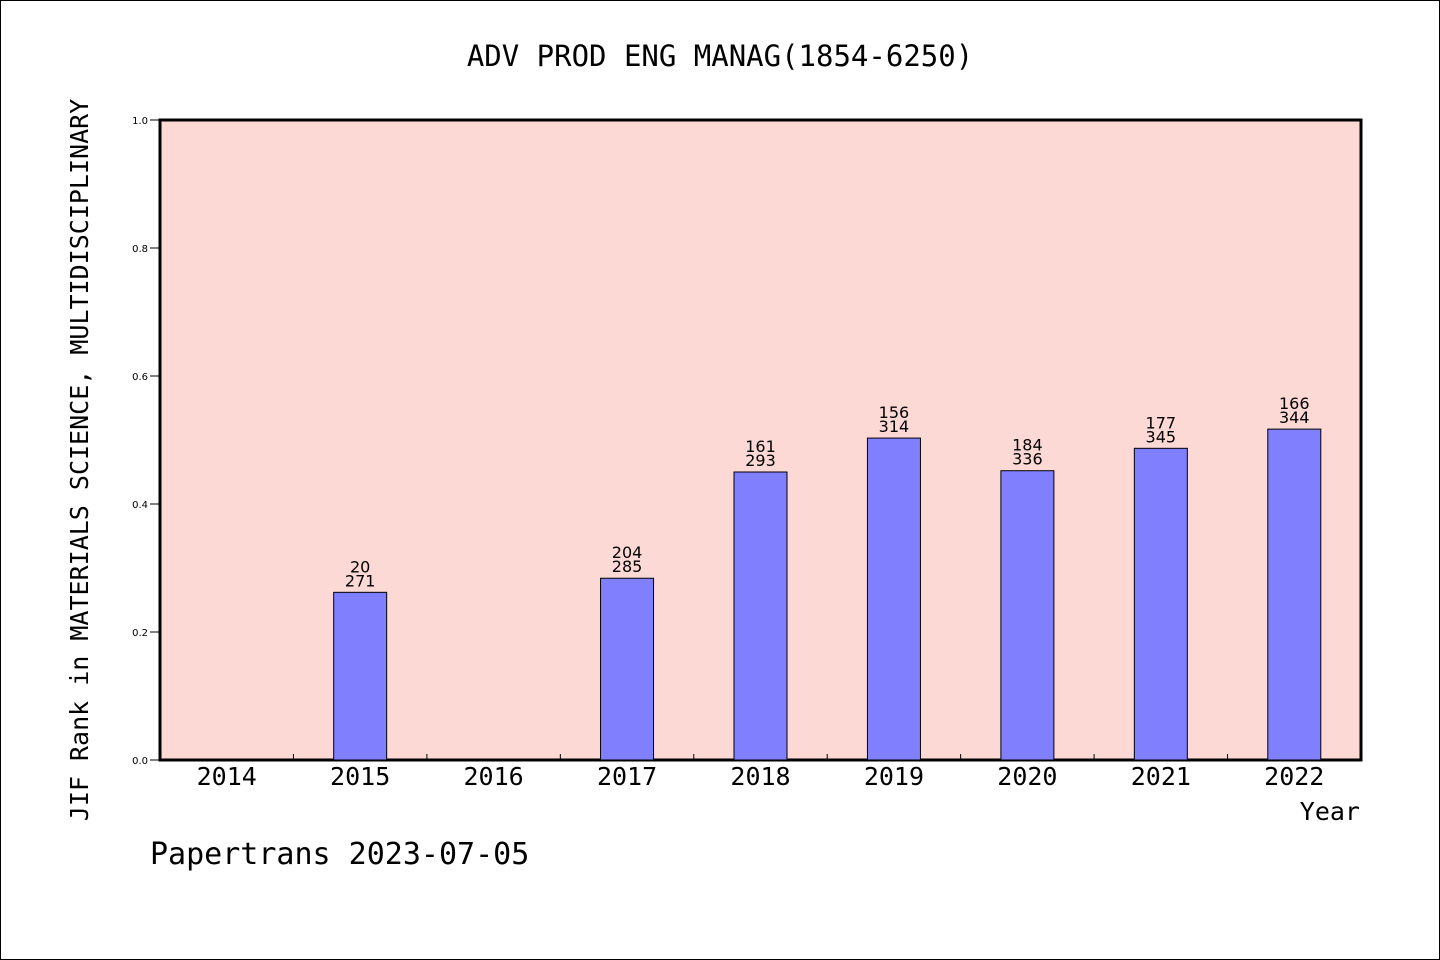 Image resolution: width=1440 pixels, height=960 pixels. Describe the element at coordinates (140, 249) in the screenshot. I see `y-tick-label: 0.8` at that location.